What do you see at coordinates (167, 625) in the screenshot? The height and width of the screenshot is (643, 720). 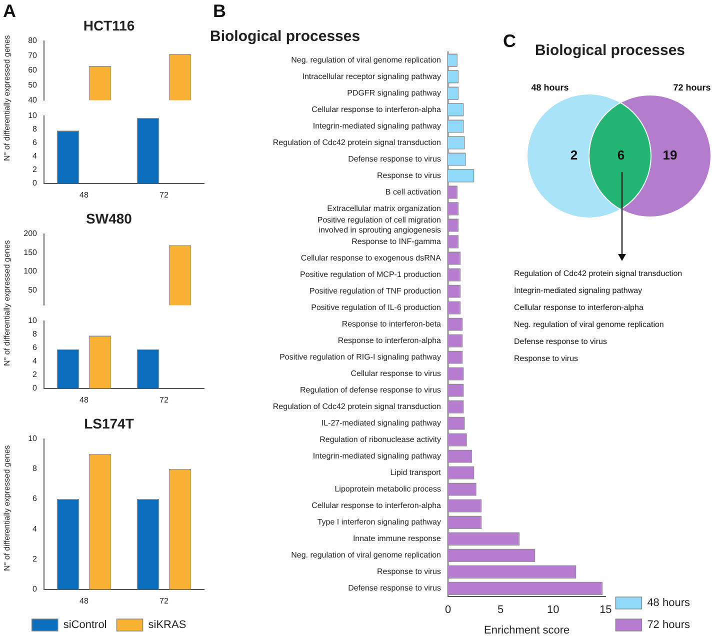 I see `legend-label: siKRAS` at bounding box center [167, 625].